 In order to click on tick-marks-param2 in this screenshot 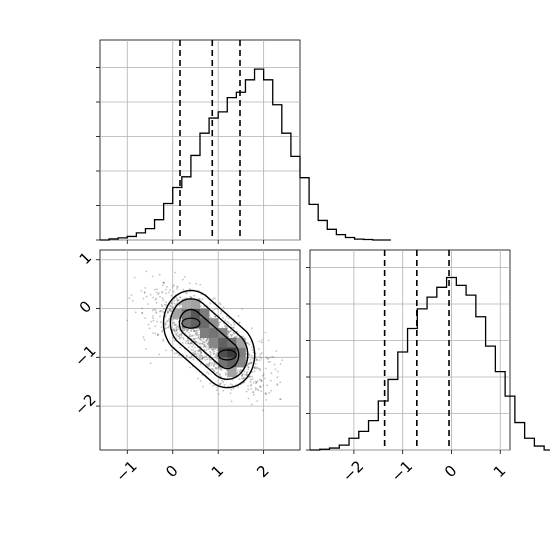, I will do `click(403, 360)`.